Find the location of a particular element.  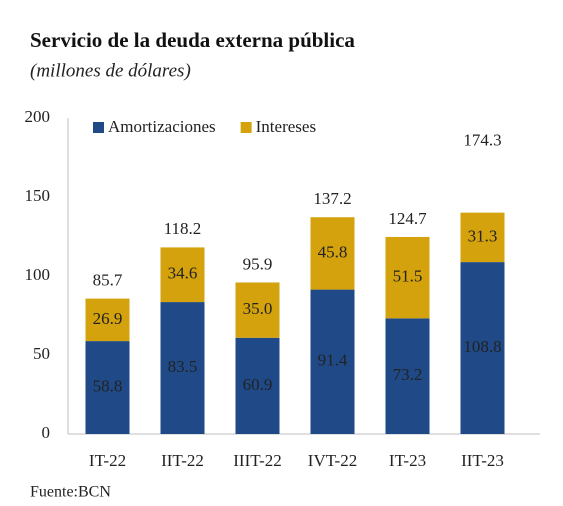

y-tick-label: 0 is located at coordinates (46, 432).